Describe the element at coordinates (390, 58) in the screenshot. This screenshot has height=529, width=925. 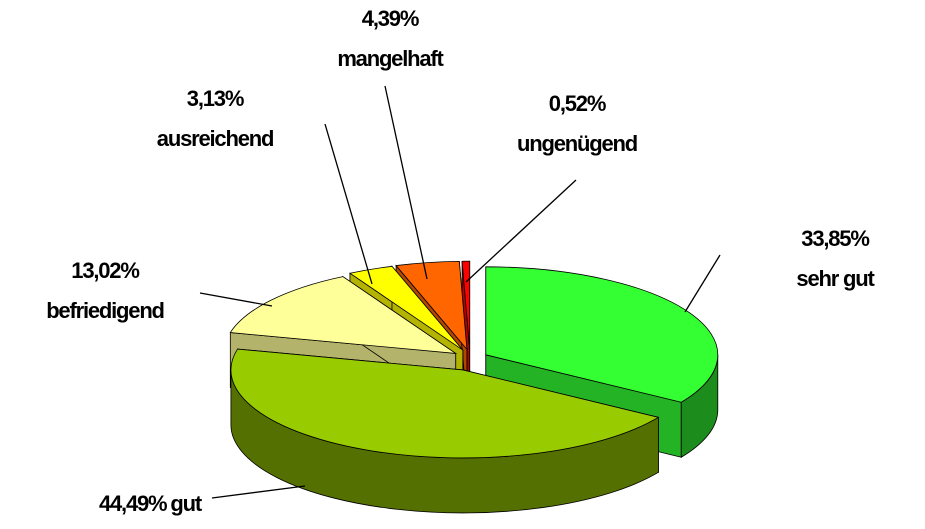
I see `category-label: mangelhaft` at that location.